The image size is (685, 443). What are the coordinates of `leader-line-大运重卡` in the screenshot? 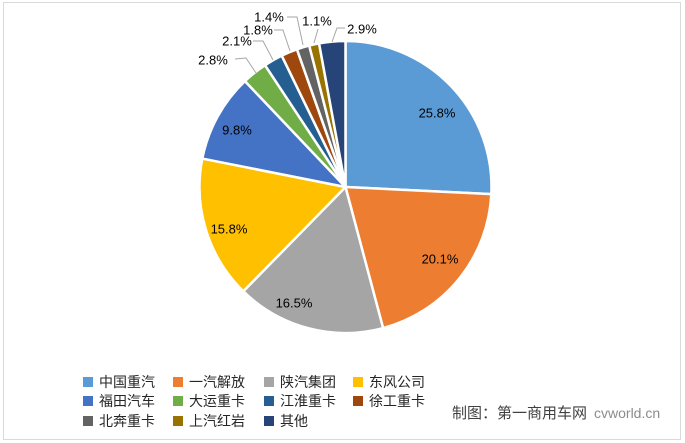 It's located at (245, 65).